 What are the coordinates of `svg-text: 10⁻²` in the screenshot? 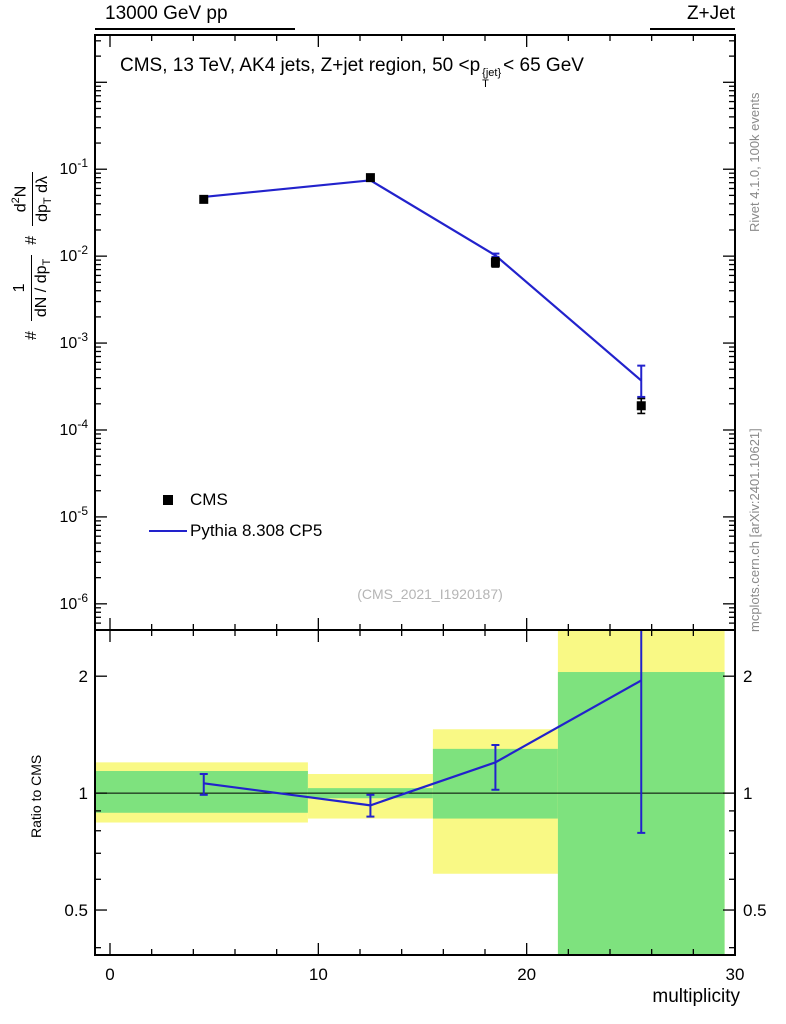 It's located at (74, 254).